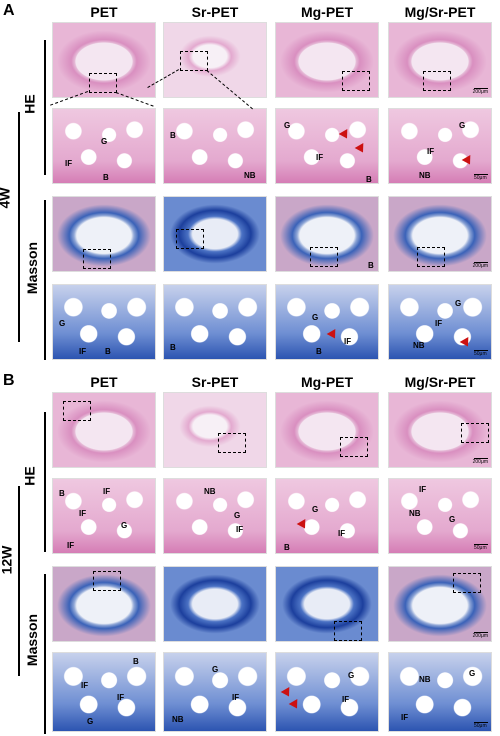 This screenshot has width=500, height=736. I want to click on b-ms-low-mg-sr-pet: 200μm, so click(440, 604).